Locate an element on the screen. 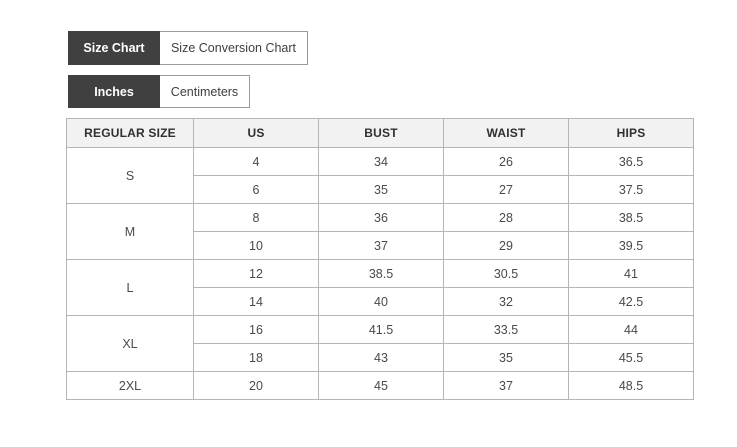 Image resolution: width=737 pixels, height=447 pixels. table-cell: 43 is located at coordinates (381, 357).